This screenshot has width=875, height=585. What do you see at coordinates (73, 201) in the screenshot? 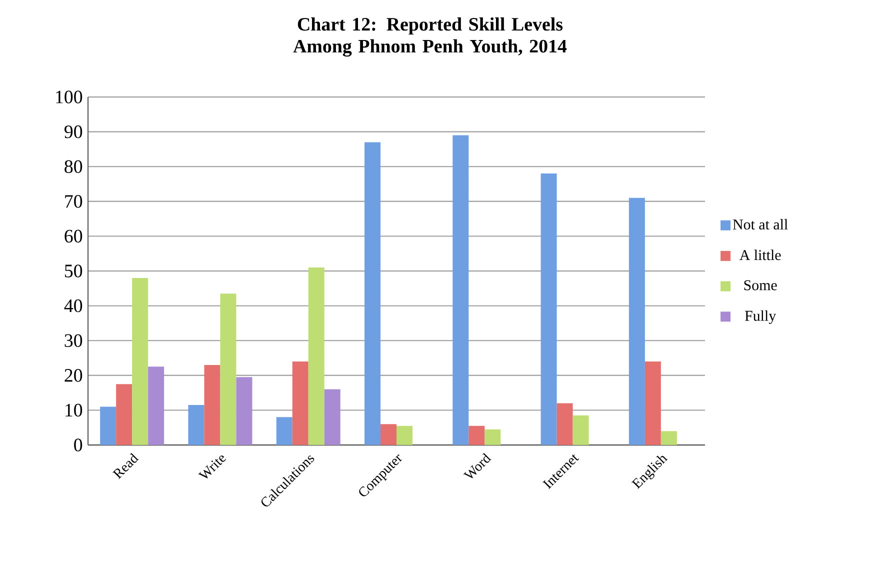
I see `y-tick-label: 70` at bounding box center [73, 201].